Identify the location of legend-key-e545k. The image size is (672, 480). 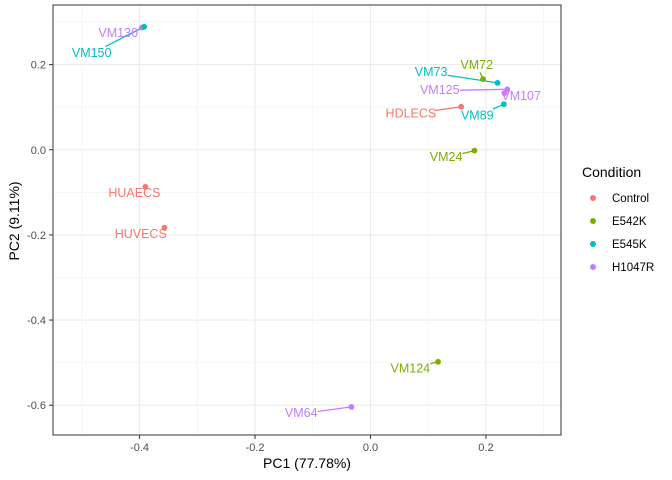
(593, 244).